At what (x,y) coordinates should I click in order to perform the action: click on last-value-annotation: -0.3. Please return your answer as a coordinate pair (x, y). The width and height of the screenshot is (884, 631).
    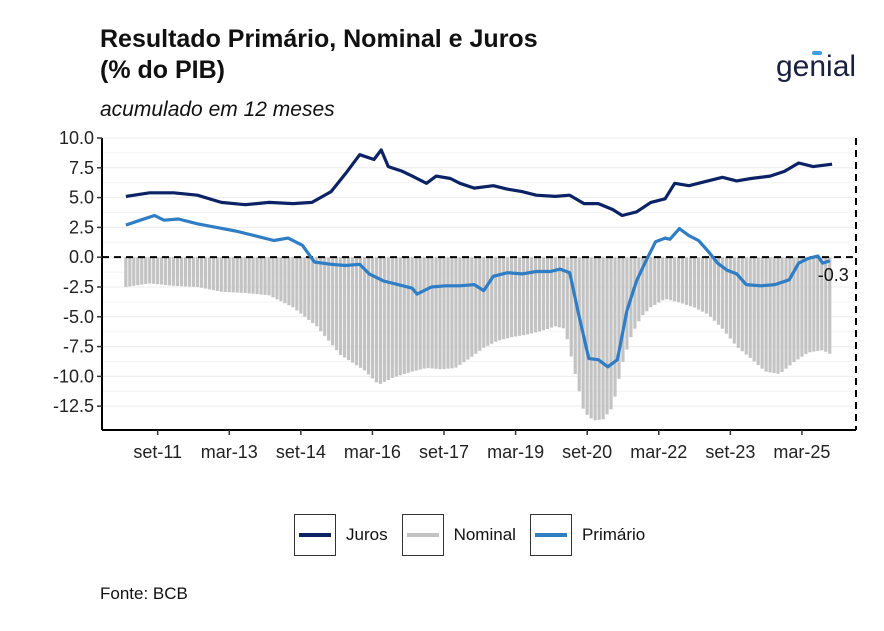
    Looking at the image, I should click on (833, 275).